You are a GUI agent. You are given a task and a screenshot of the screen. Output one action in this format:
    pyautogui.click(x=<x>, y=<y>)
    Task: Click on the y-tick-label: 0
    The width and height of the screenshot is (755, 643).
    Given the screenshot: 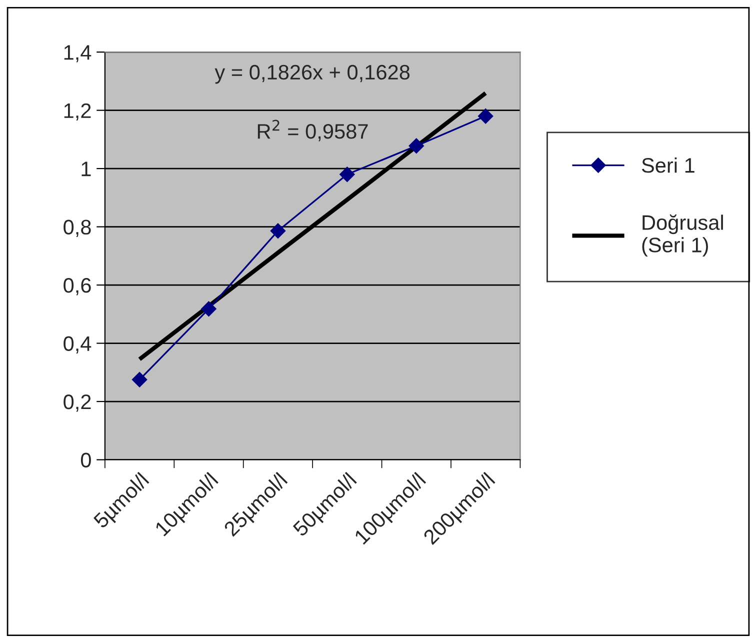 What is the action you would take?
    pyautogui.click(x=85, y=460)
    